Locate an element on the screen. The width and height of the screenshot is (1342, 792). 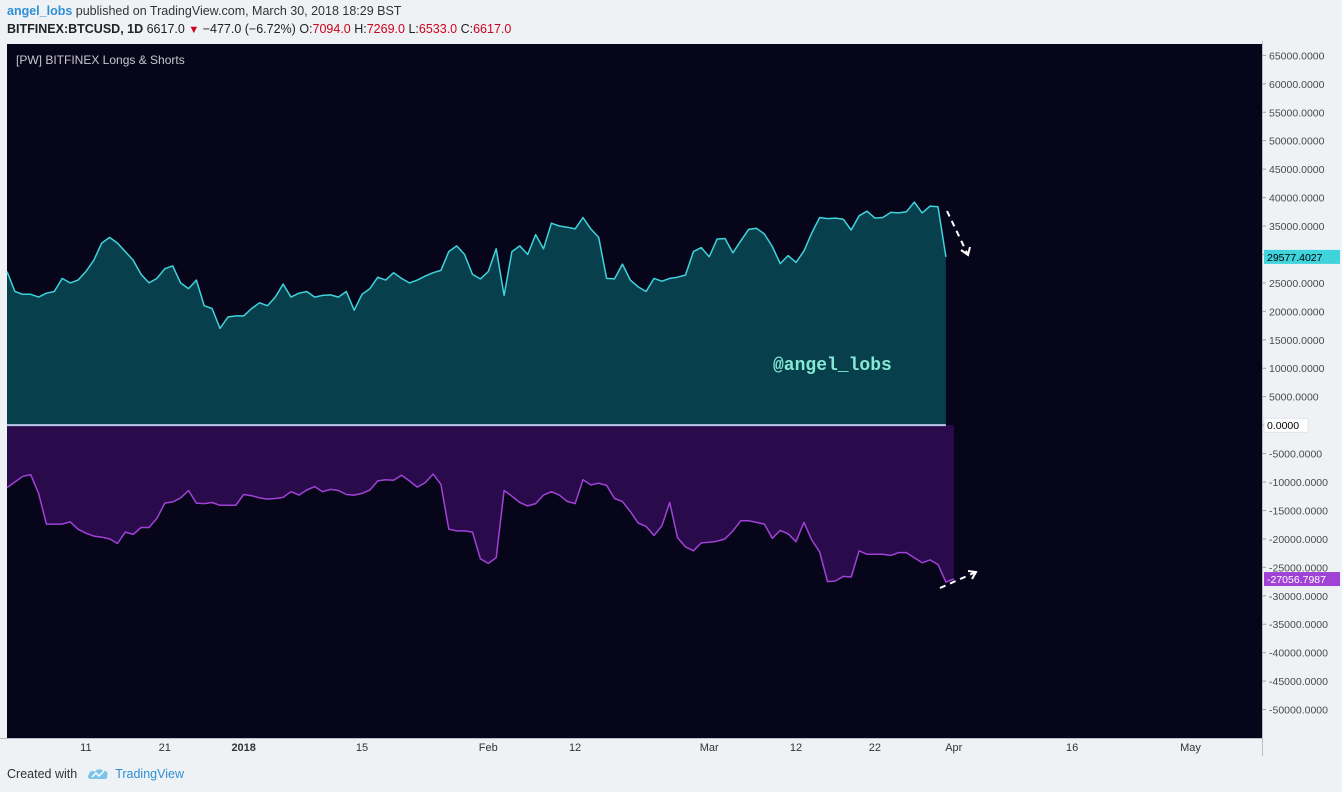
x-tick-label: 2018 is located at coordinates (243, 748).